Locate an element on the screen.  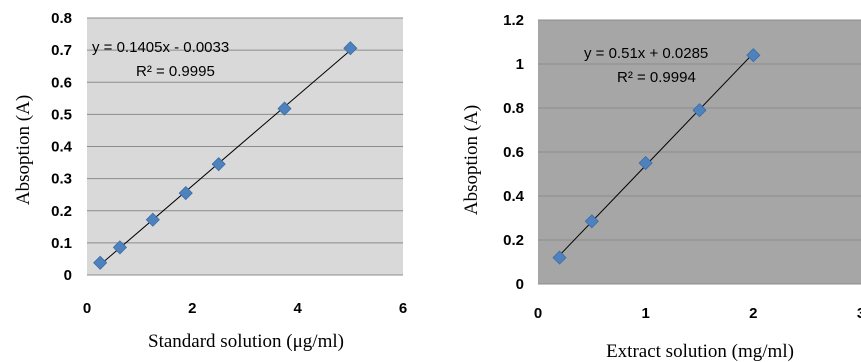
chart1-xlabel: Standard solution (μg/ml) is located at coordinates (246, 341).